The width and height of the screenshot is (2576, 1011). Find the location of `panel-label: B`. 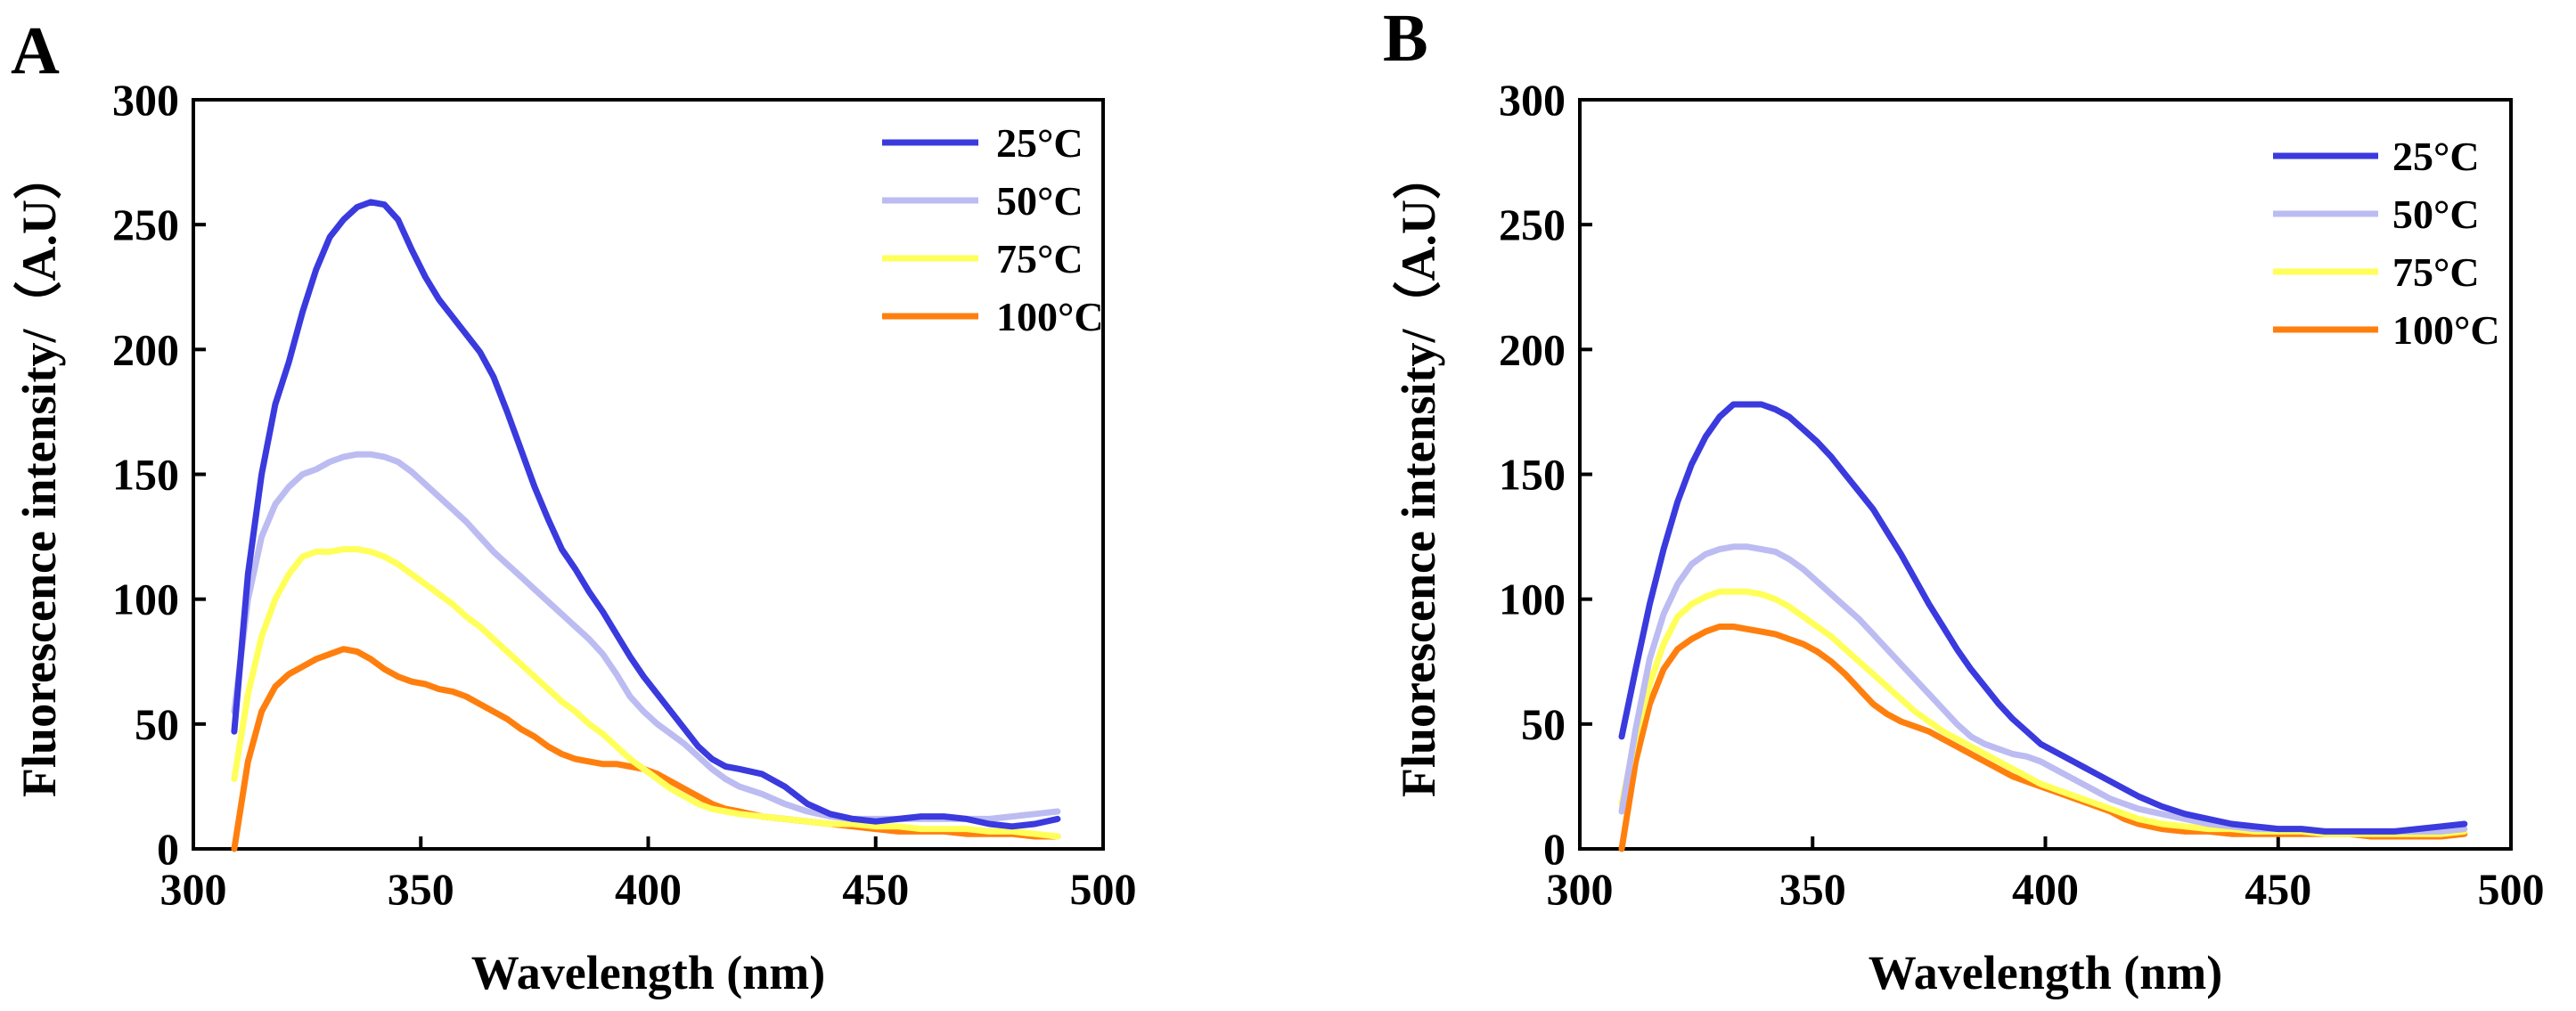

panel-label: B is located at coordinates (1405, 39).